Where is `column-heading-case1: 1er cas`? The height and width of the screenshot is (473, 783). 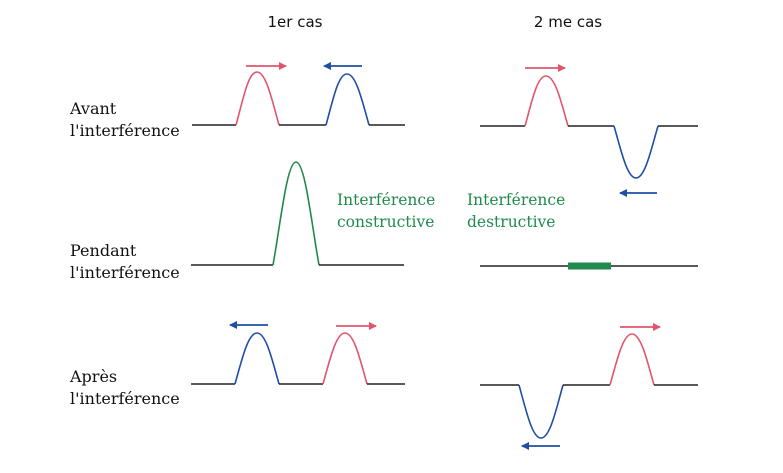
column-heading-case1: 1er cas is located at coordinates (295, 22).